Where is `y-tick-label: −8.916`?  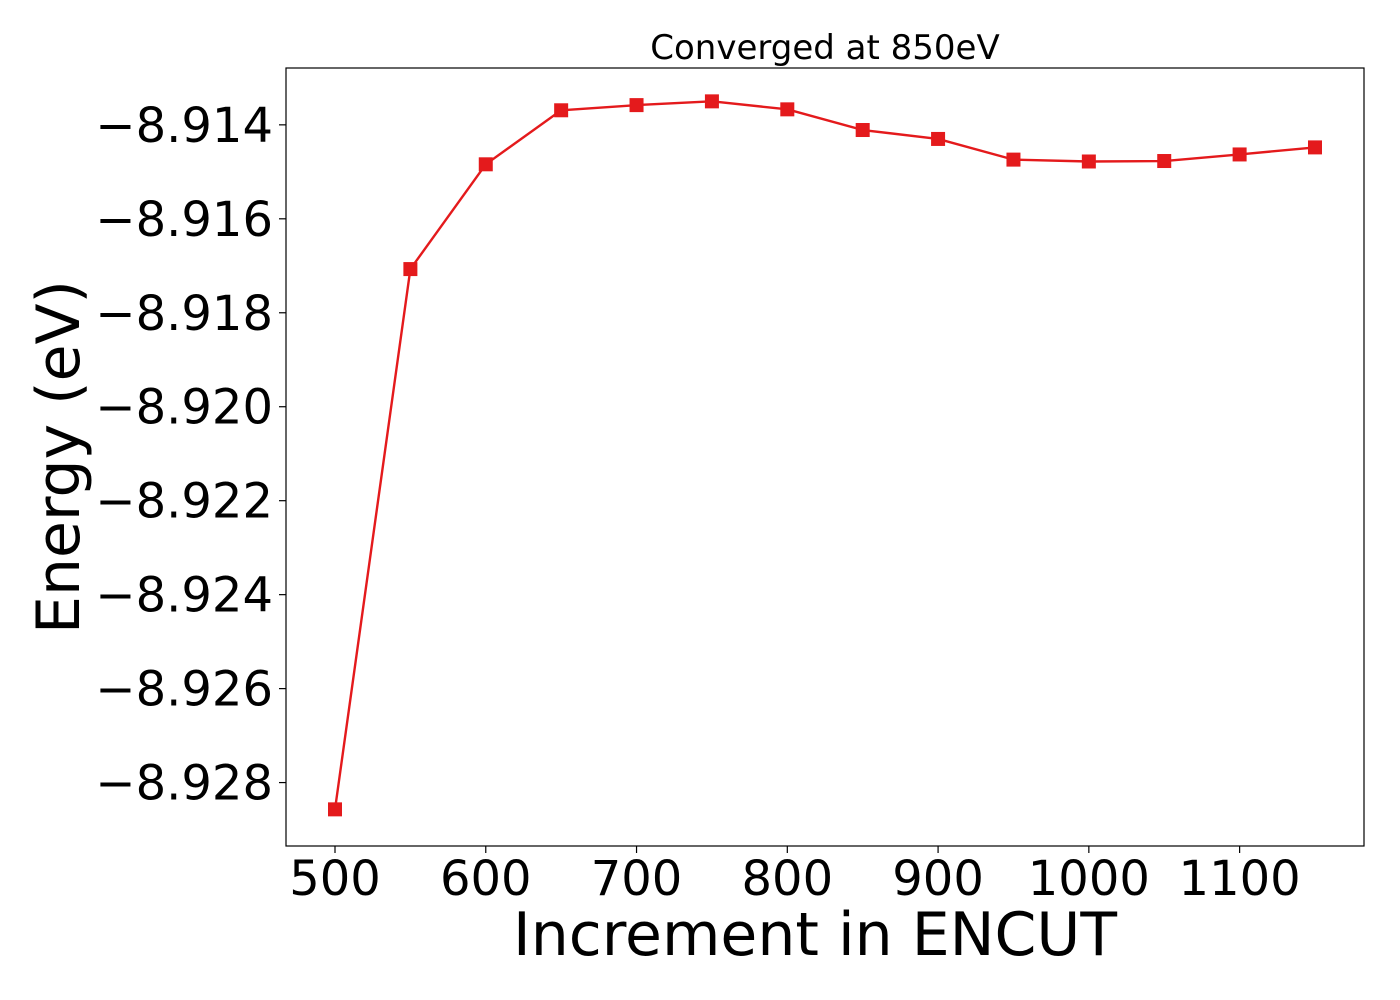
y-tick-label: −8.916 is located at coordinates (184, 220).